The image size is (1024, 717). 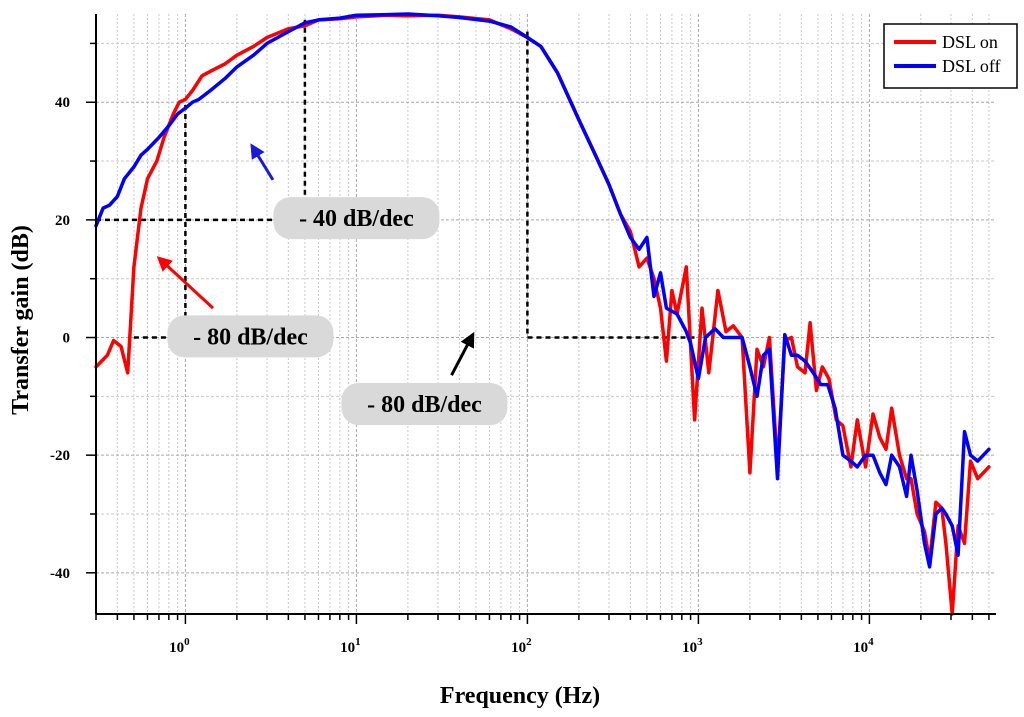 What do you see at coordinates (863, 646) in the screenshot?
I see `x-tick-label: 10⁴` at bounding box center [863, 646].